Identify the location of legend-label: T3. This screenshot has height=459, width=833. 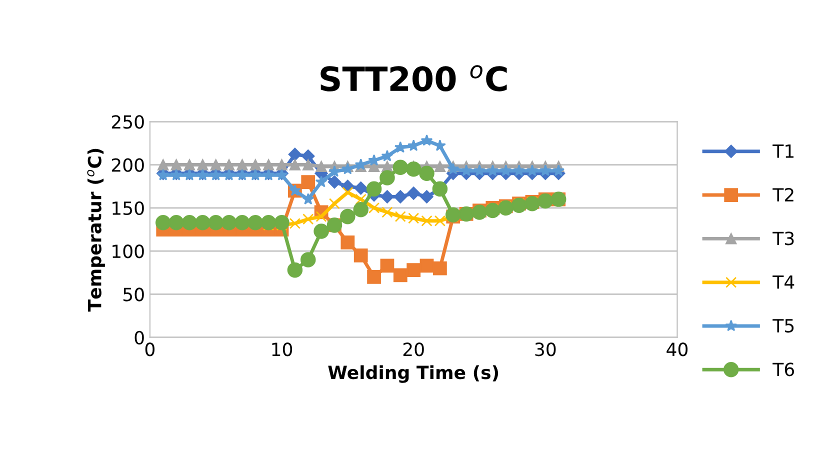
(783, 239).